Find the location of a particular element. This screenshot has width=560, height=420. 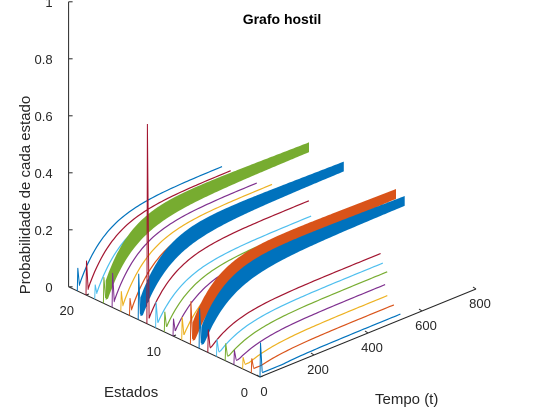

y-tick-label: 10 is located at coordinates (154, 351).